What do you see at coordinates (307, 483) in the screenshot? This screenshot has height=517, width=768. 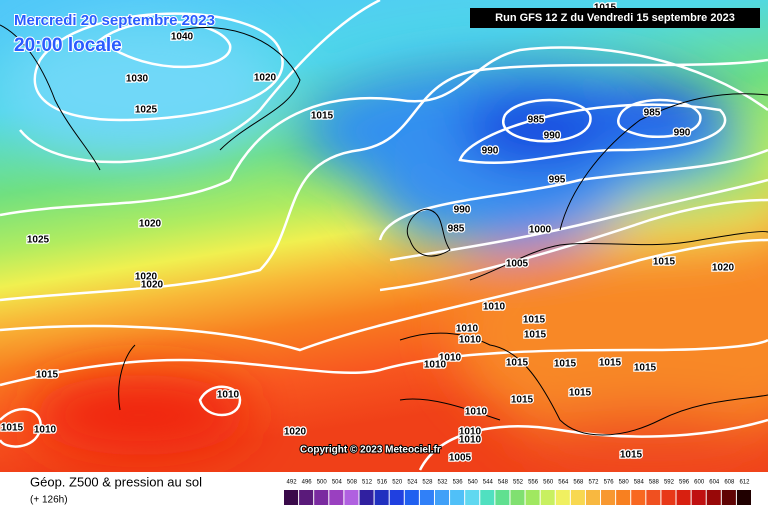 I see `scale-label: 496` at bounding box center [307, 483].